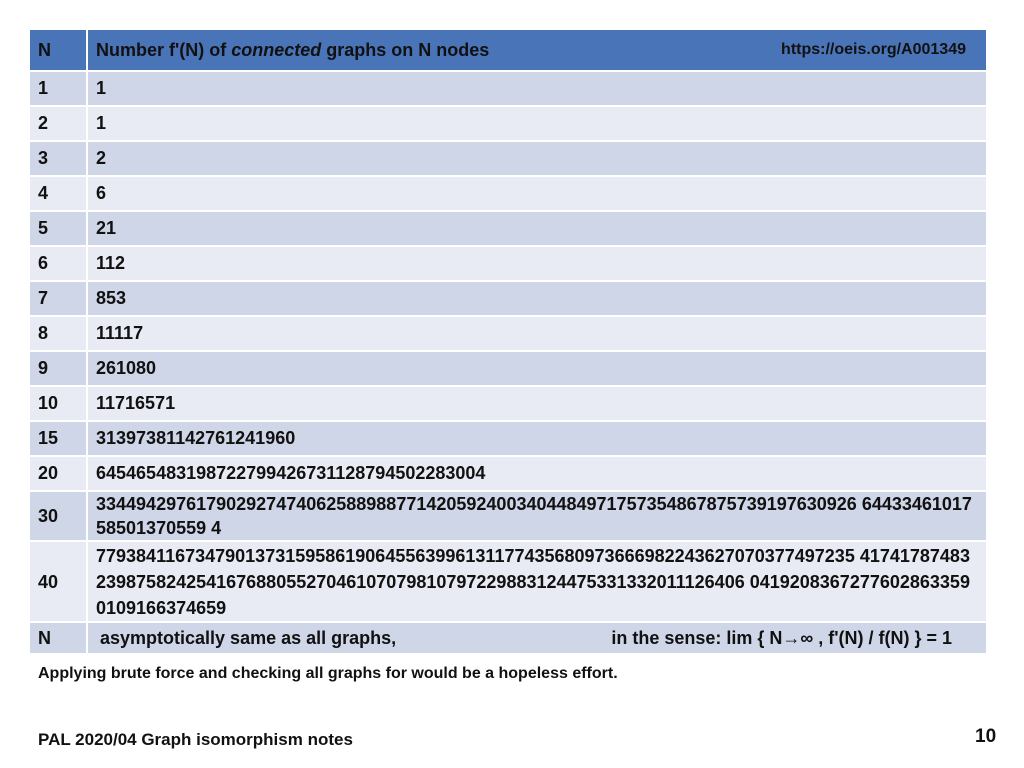  I want to click on table-row: 6 112, so click(509, 264).